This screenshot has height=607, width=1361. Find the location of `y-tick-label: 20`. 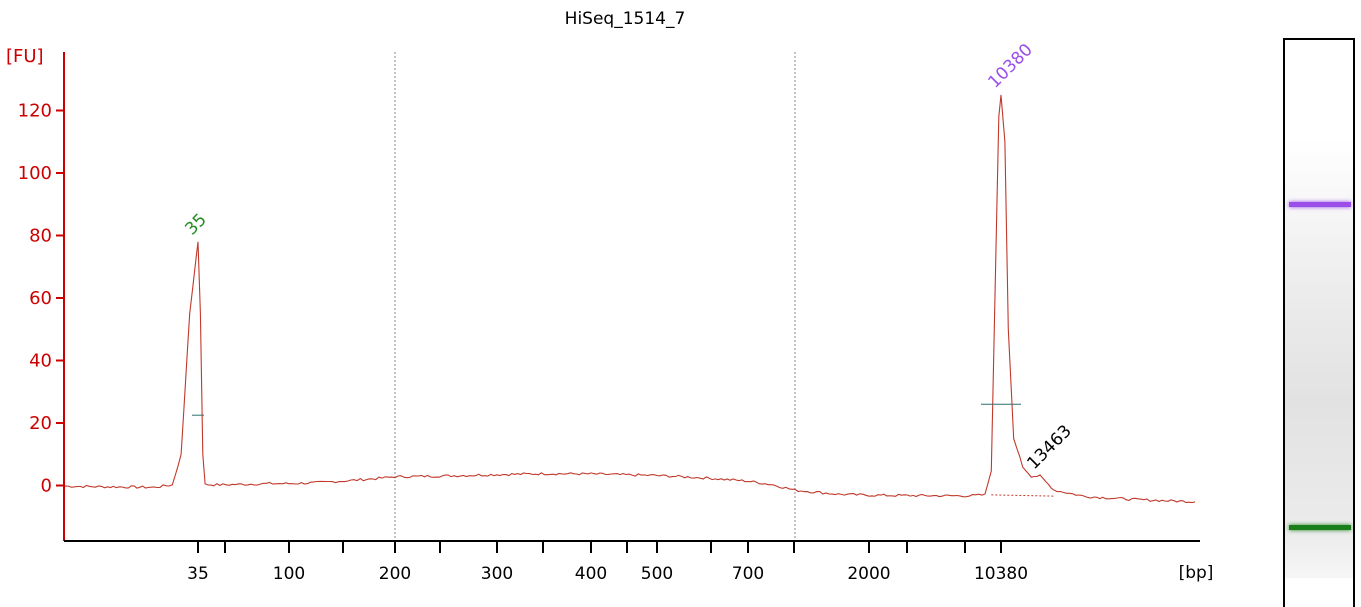

y-tick-label: 20 is located at coordinates (40, 423).